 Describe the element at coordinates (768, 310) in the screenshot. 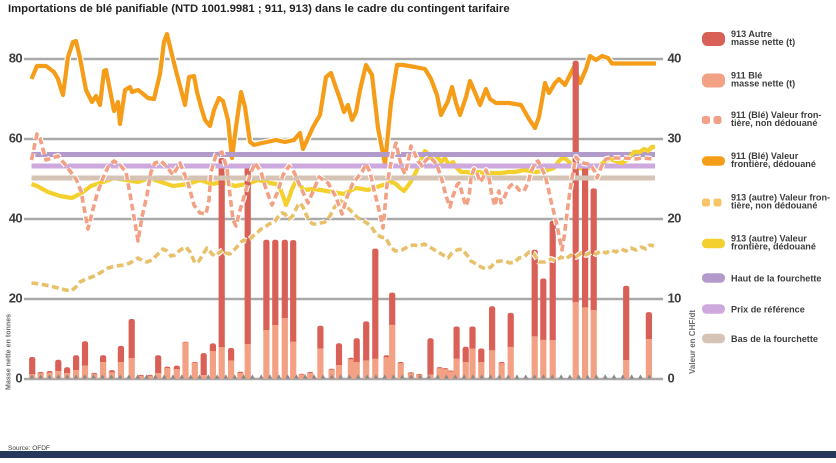

I see `svg-text: Prix de référence` at that location.